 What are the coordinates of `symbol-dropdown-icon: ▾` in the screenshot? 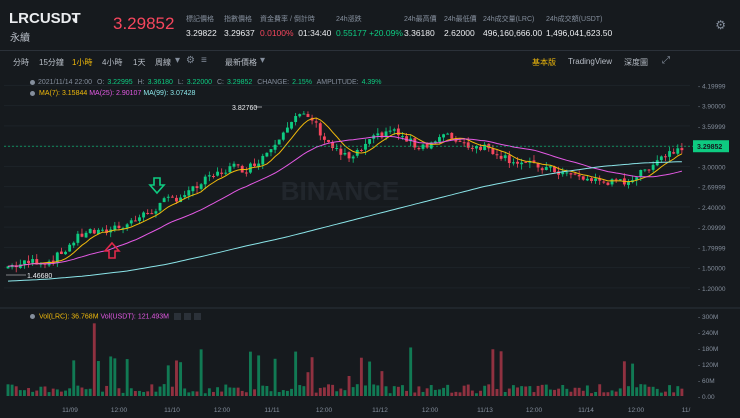 It's located at (74, 20).